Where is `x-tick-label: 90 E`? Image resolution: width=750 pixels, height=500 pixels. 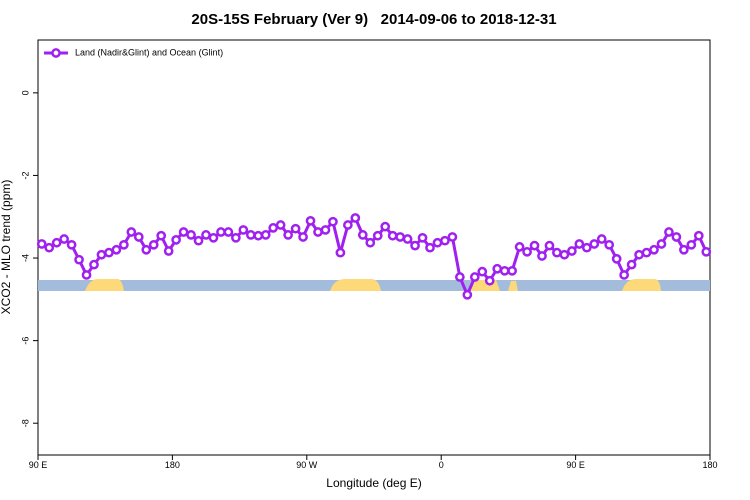 x-tick-label: 90 E is located at coordinates (38, 465).